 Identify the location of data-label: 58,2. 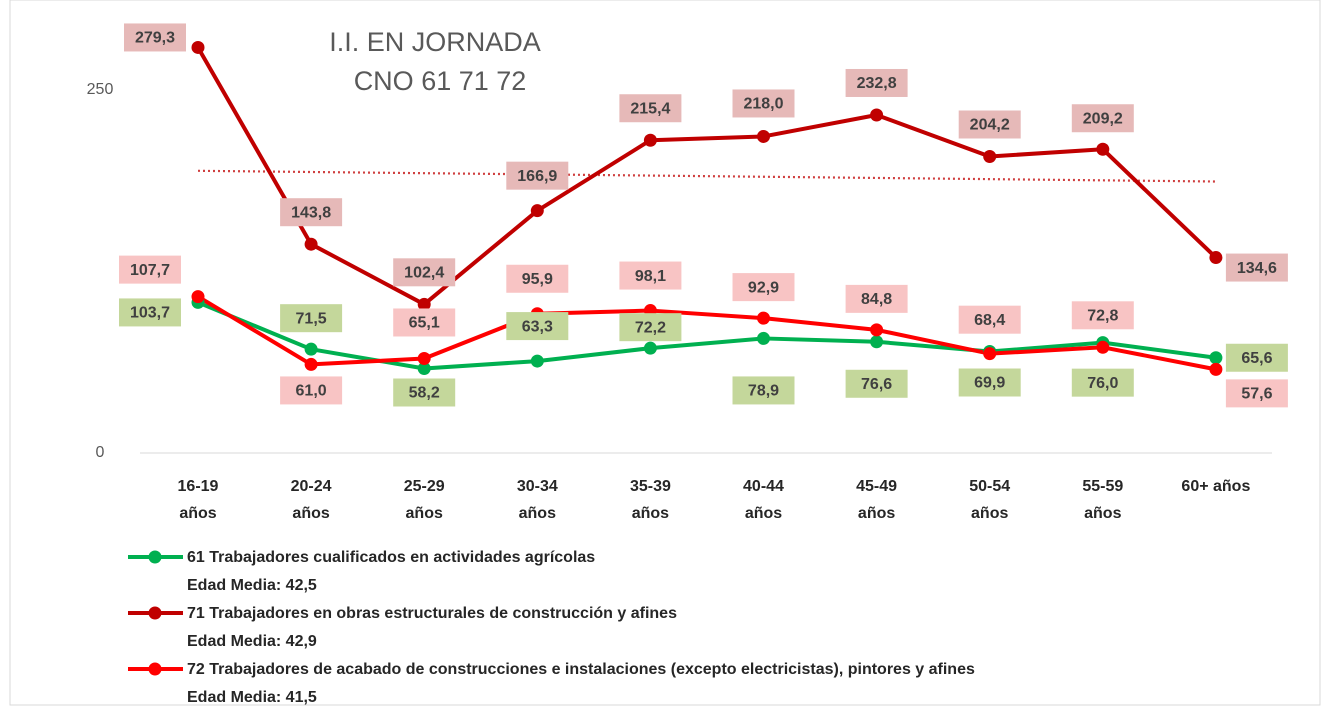
(424, 393).